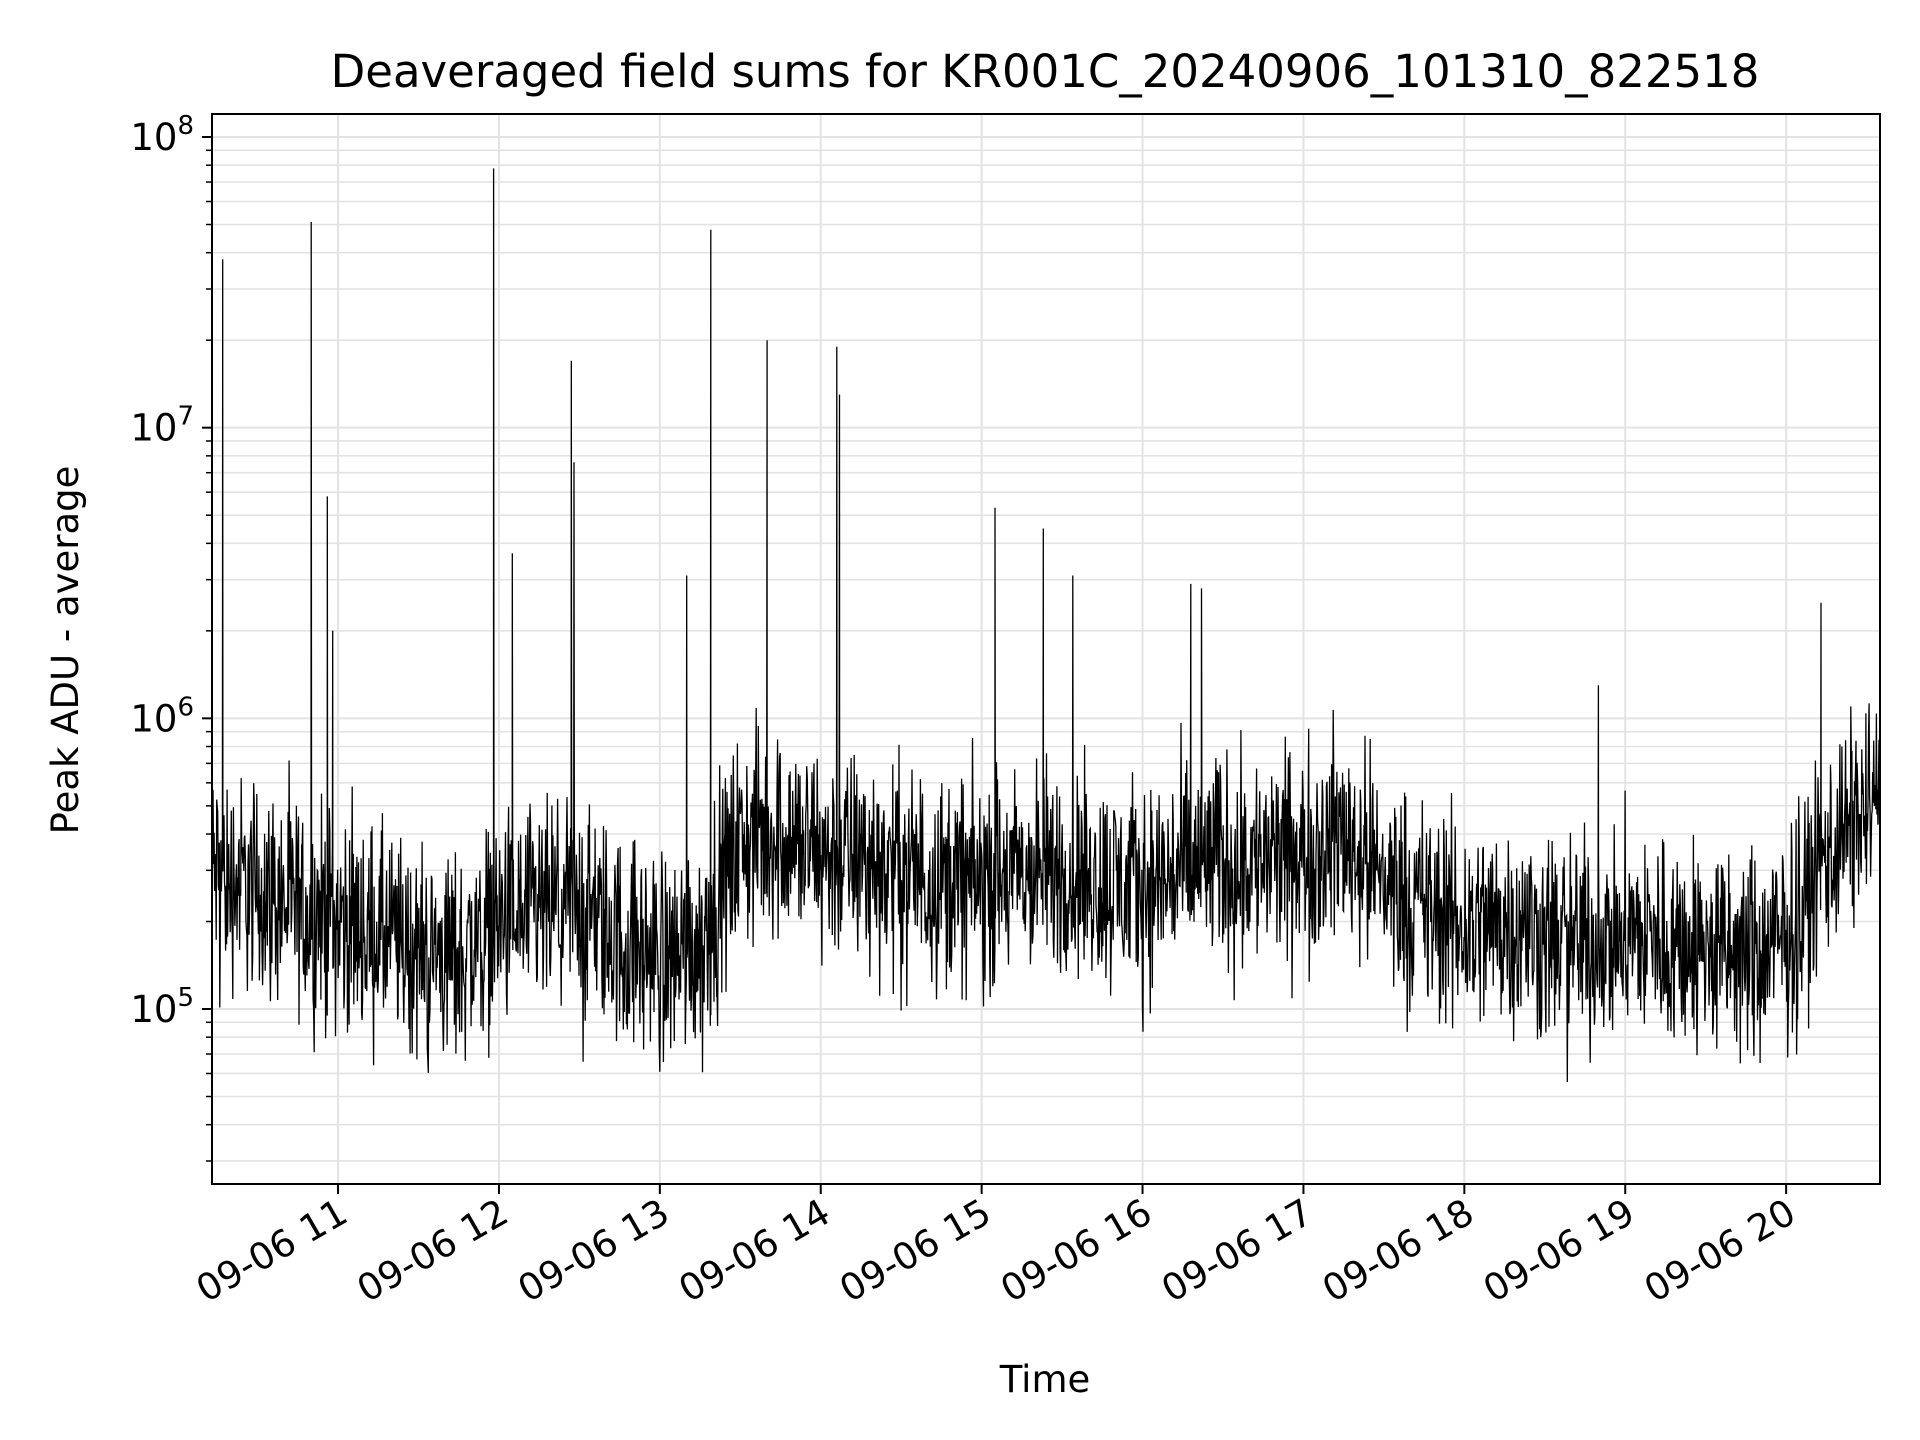 The width and height of the screenshot is (1920, 1440). Describe the element at coordinates (162, 1007) in the screenshot. I see `y-tick-label: 105` at that location.